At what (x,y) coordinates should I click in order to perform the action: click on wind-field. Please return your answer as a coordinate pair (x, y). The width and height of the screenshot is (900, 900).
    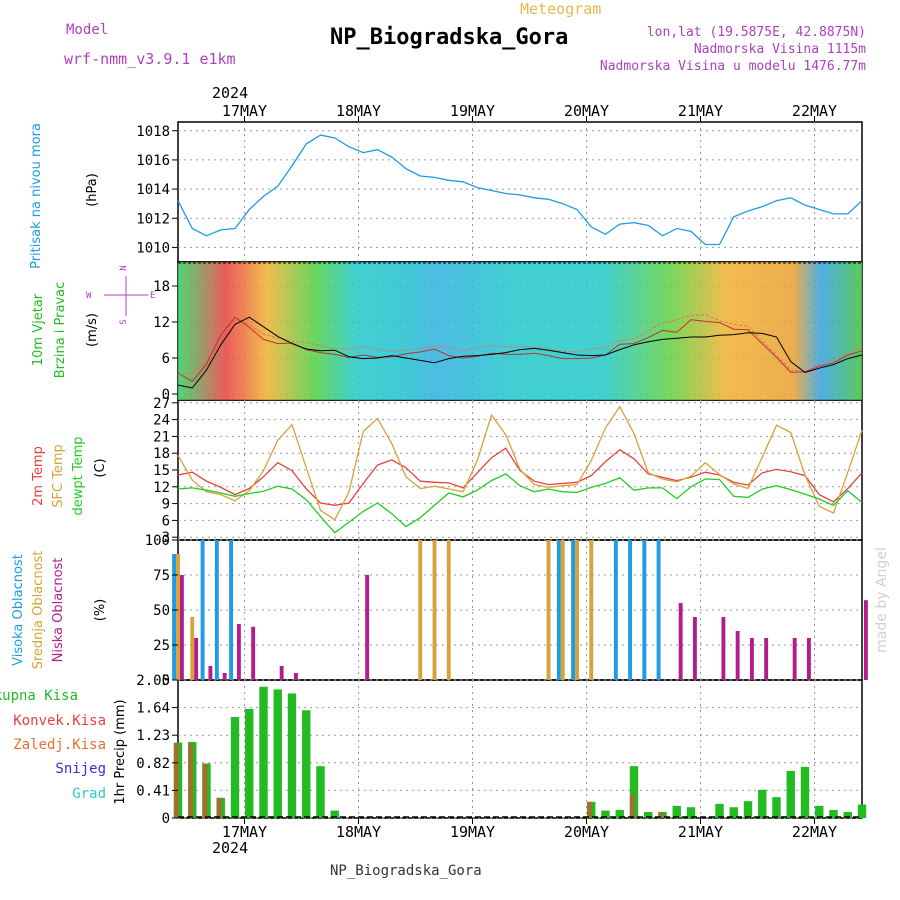
    Looking at the image, I should click on (520, 331).